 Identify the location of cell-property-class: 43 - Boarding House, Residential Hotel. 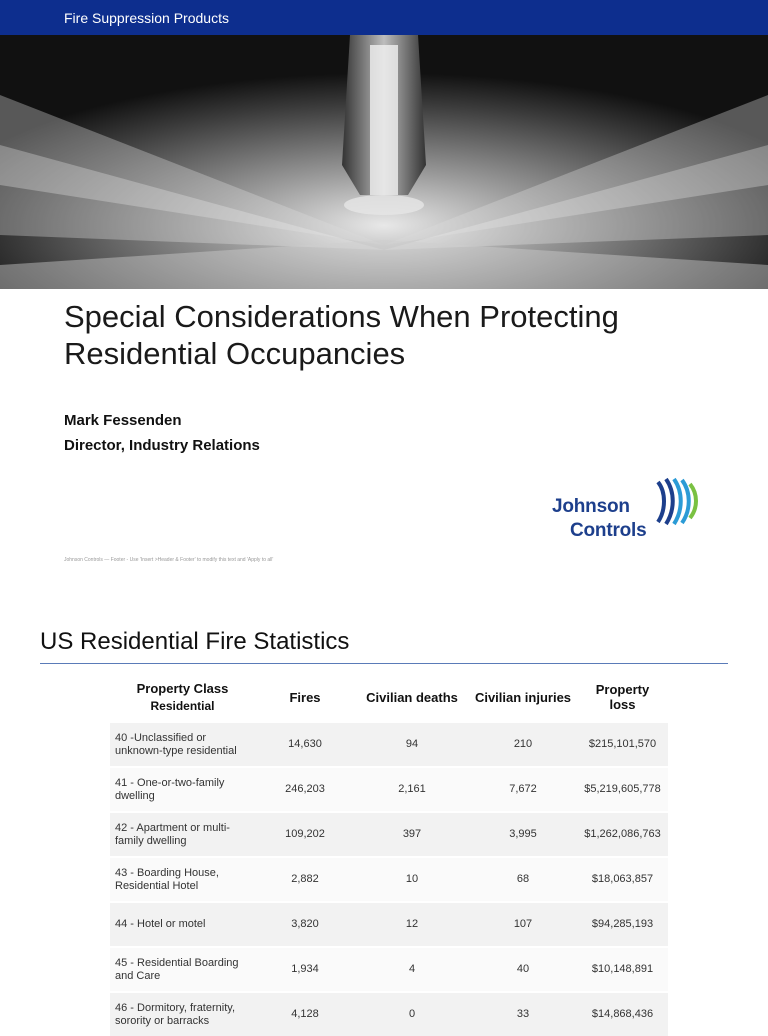
(182, 879).